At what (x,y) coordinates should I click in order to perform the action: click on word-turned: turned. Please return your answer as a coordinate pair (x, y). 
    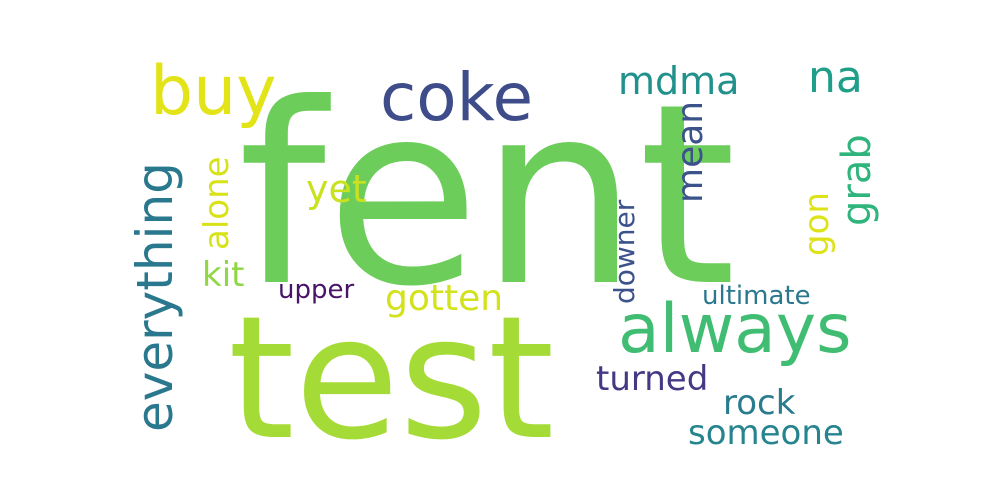
    Looking at the image, I should click on (652, 379).